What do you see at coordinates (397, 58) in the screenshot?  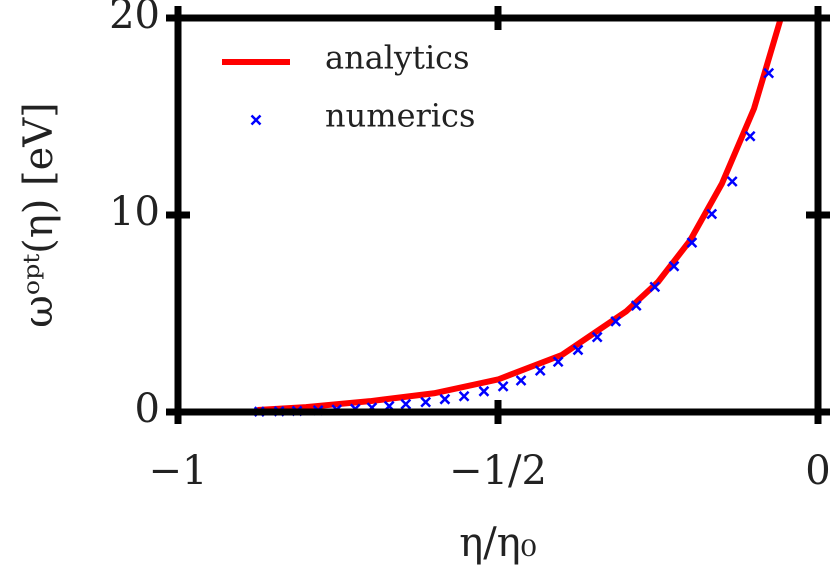 I see `legend-label: analytics` at bounding box center [397, 58].